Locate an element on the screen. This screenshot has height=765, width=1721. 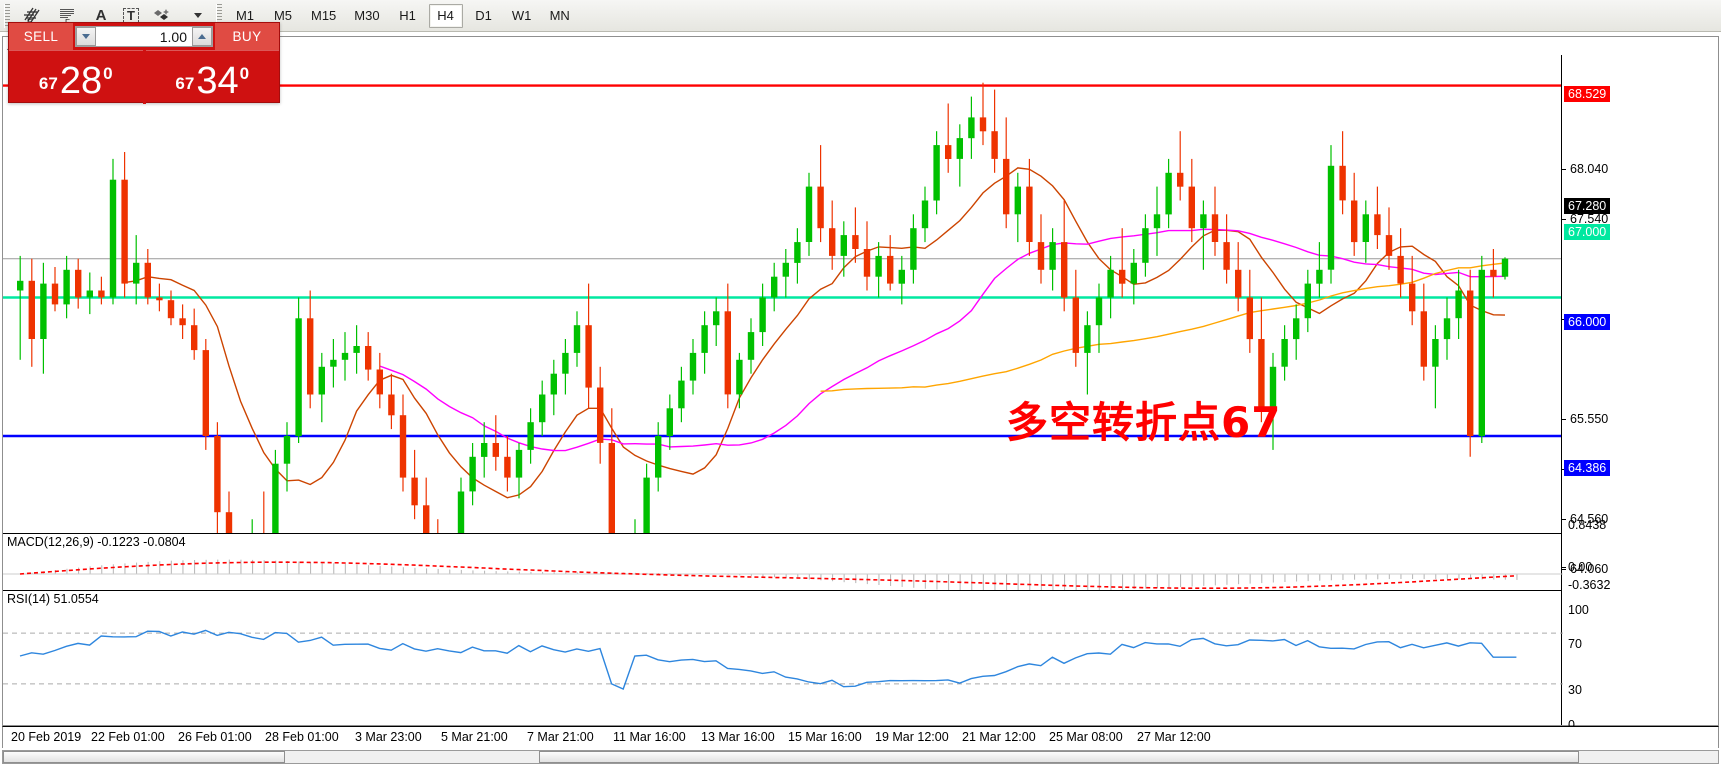
price-tick-68040: 68.040 is located at coordinates (1589, 169).